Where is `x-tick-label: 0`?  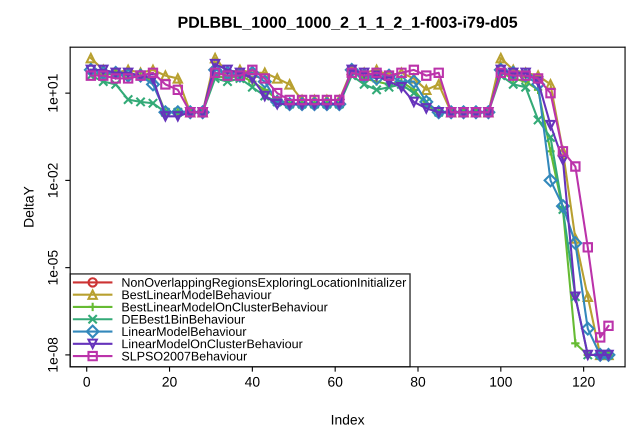 x-tick-label: 0 is located at coordinates (86, 381).